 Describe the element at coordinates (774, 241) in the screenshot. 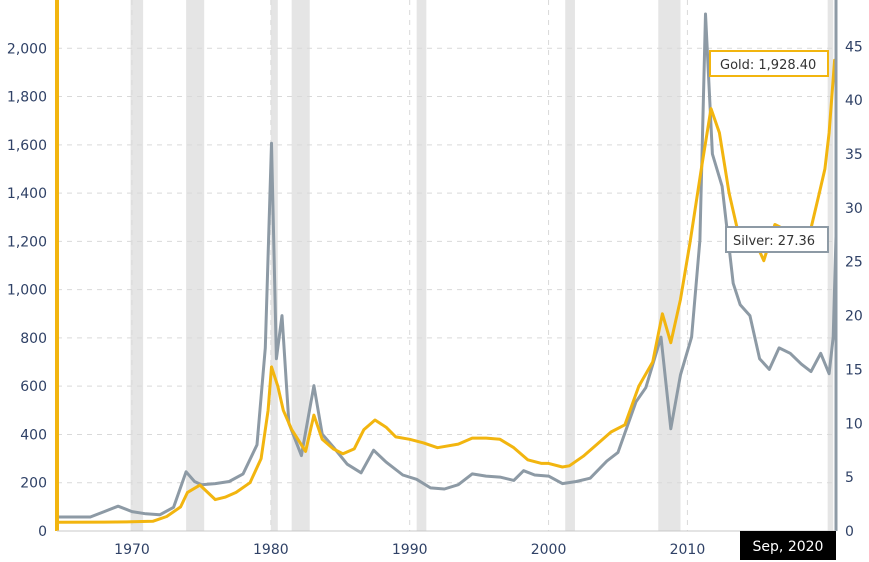

I see `silver-callout-text: Silver: 27.36` at that location.